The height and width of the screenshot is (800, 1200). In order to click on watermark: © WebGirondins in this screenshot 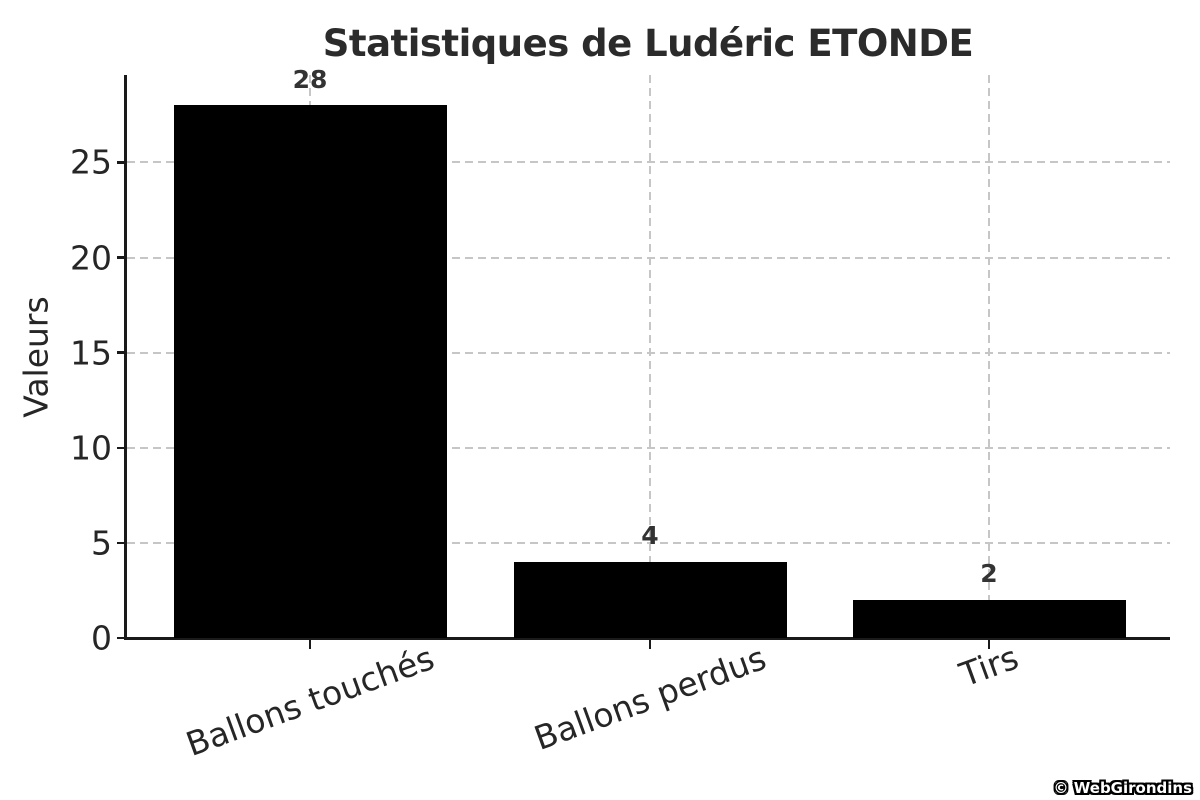, I will do `click(1122, 788)`.